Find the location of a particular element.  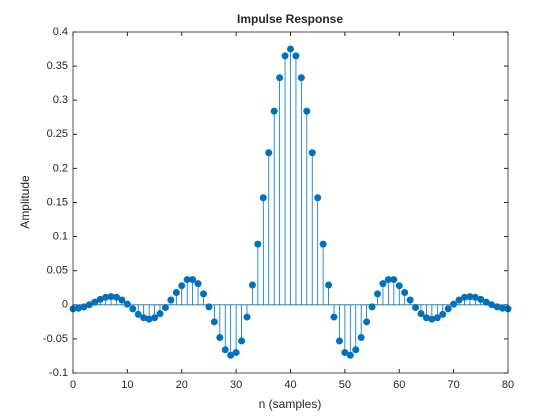

y-tick-label: 0.15 is located at coordinates (57, 202).